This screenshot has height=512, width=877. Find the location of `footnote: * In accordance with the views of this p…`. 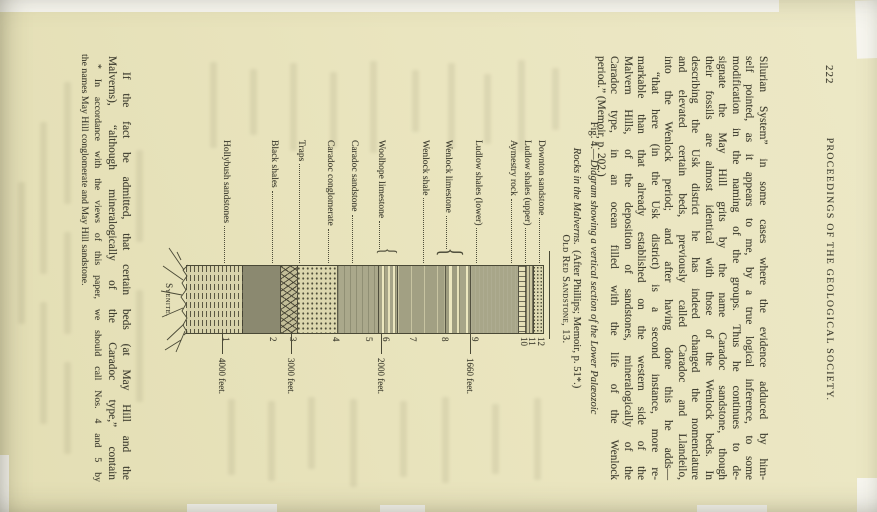

footnote: * In accordance with the views of this p… is located at coordinates (91, 268).